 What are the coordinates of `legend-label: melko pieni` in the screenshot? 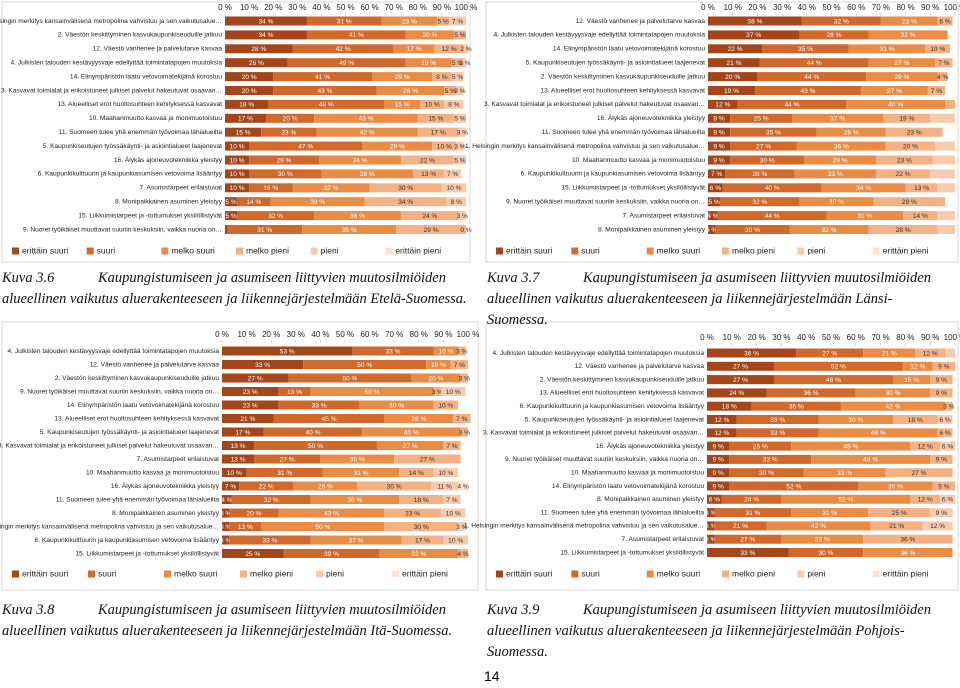 It's located at (271, 573).